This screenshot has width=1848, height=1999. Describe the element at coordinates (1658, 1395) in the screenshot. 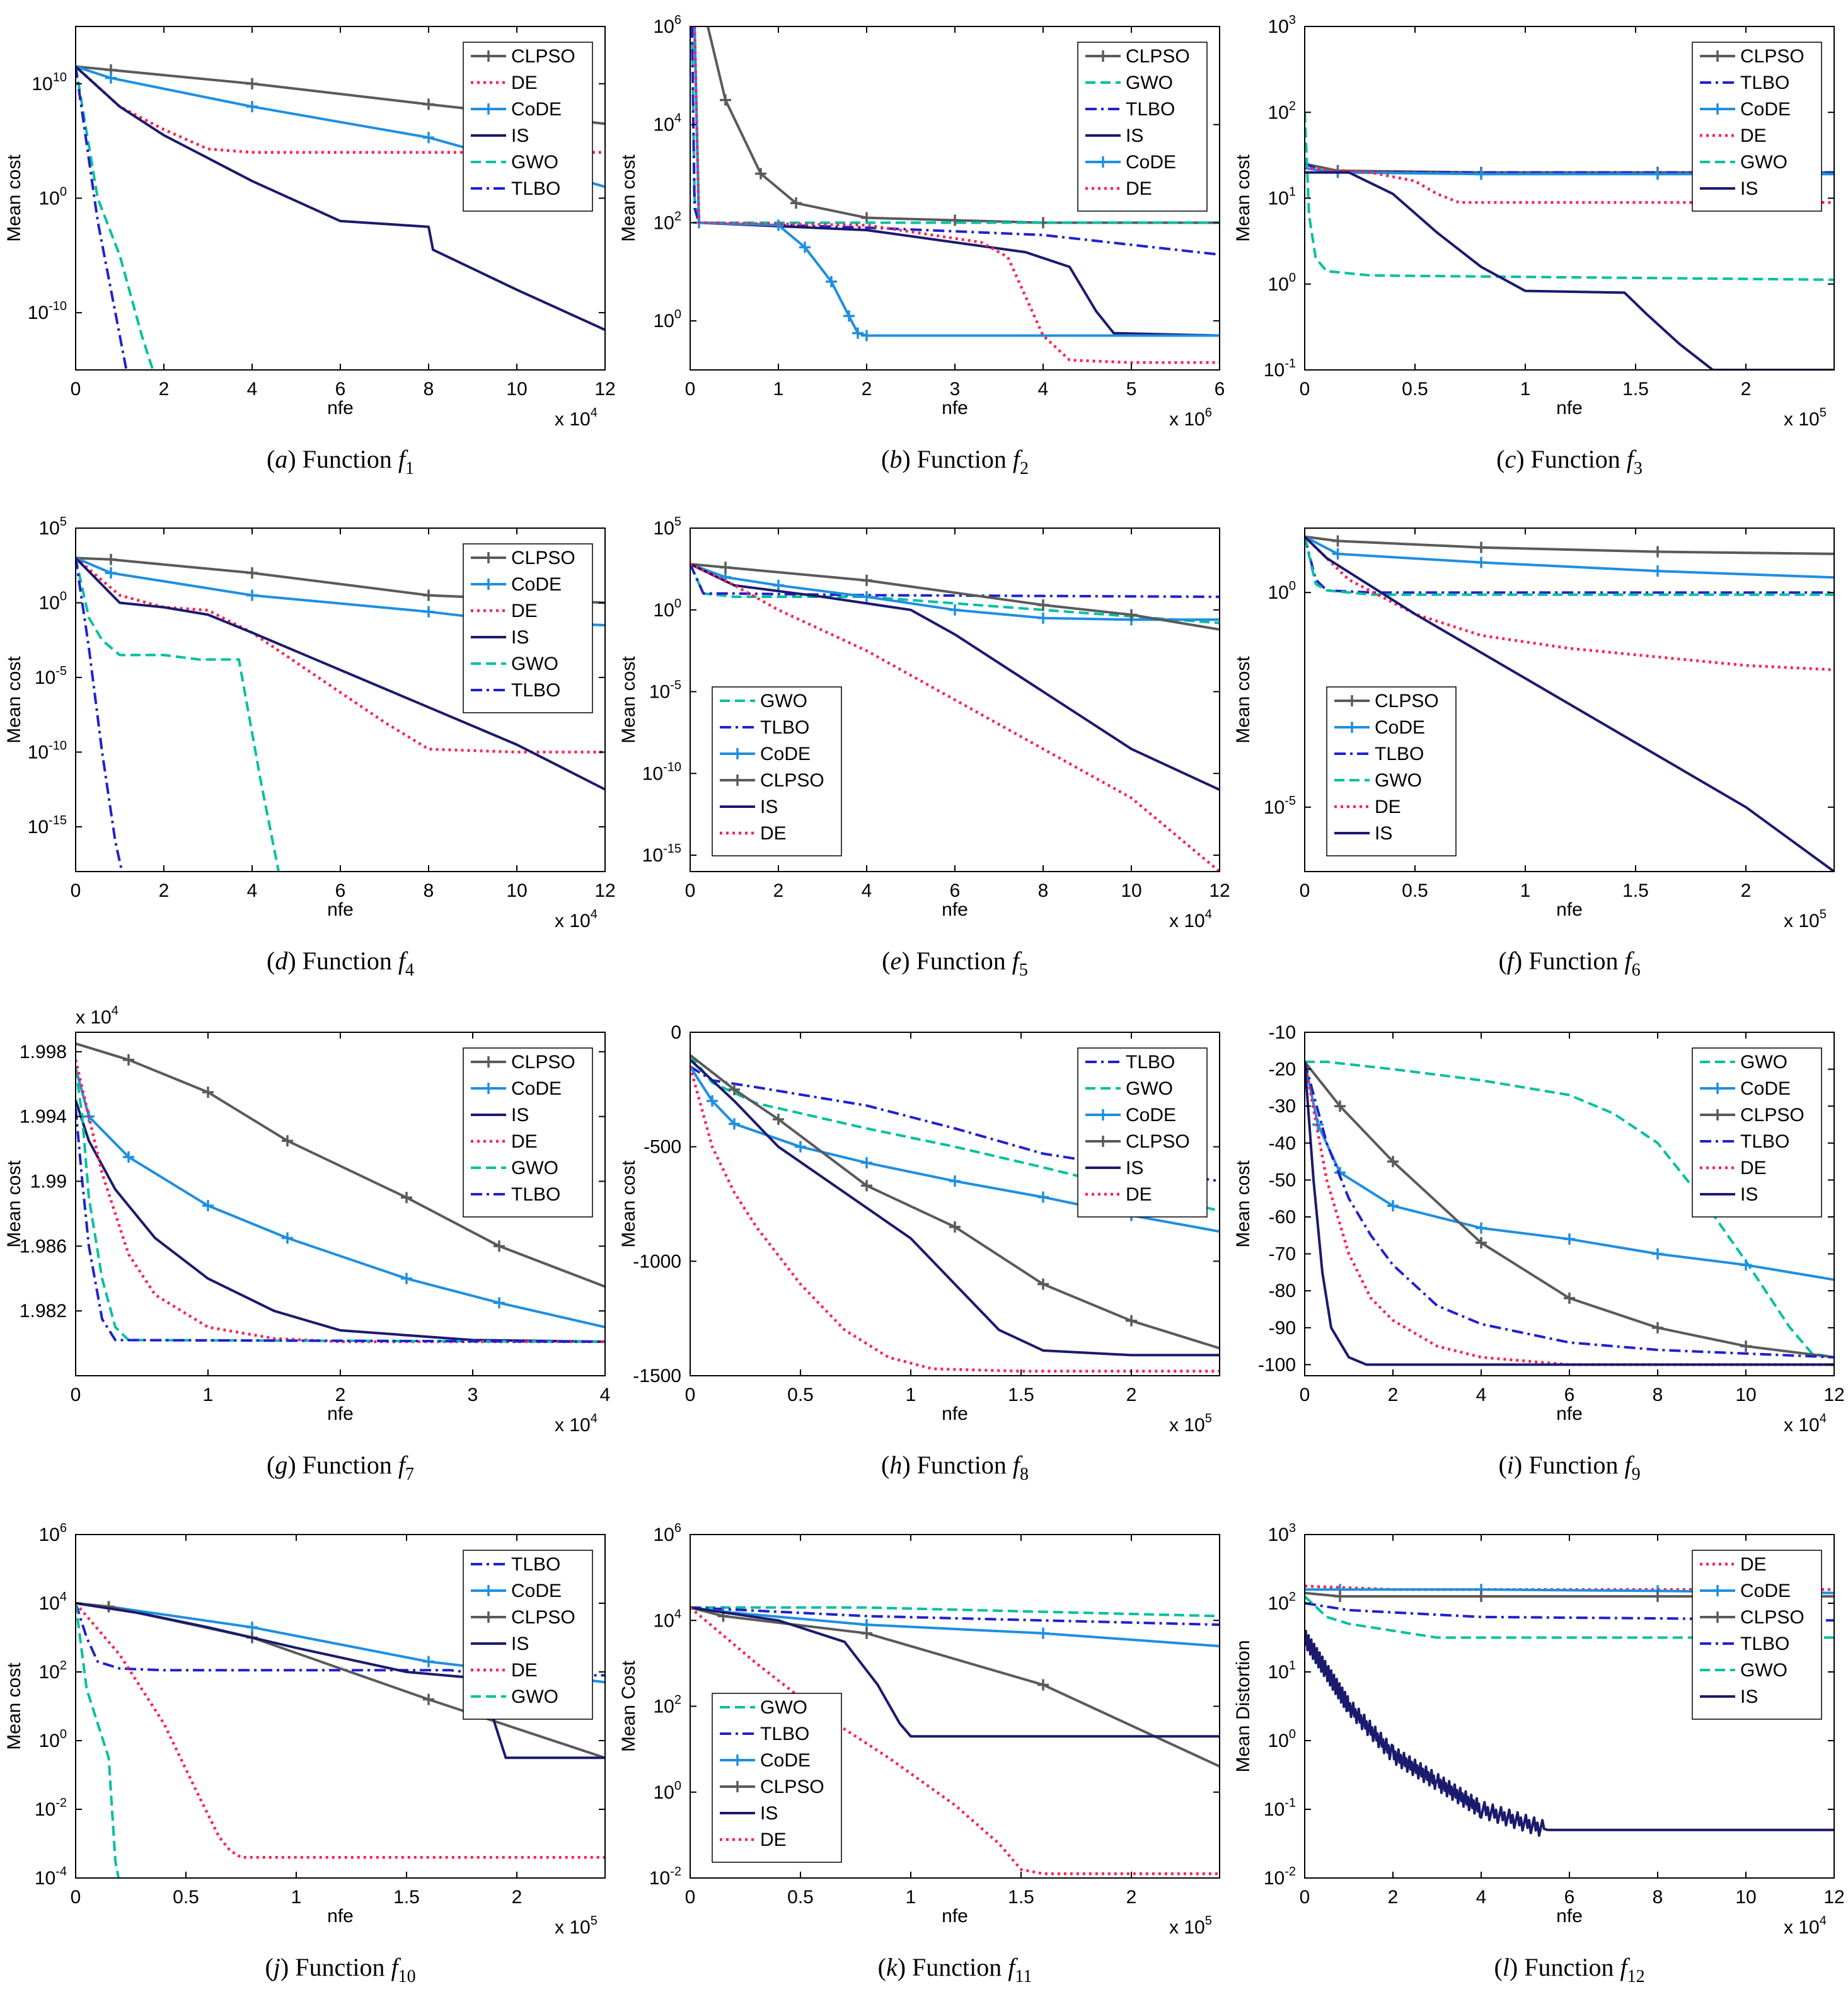

I see `x-tick-label: 8` at that location.